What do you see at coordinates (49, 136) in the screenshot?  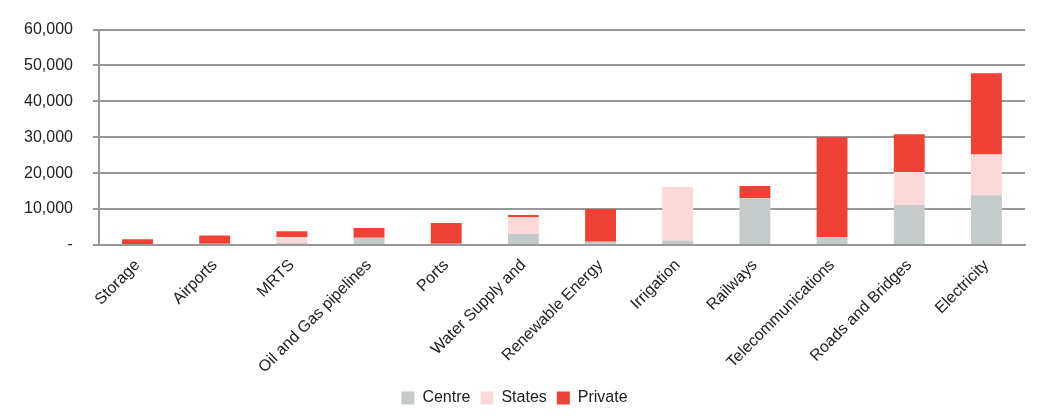 I see `y-tick-label: 30,000` at bounding box center [49, 136].